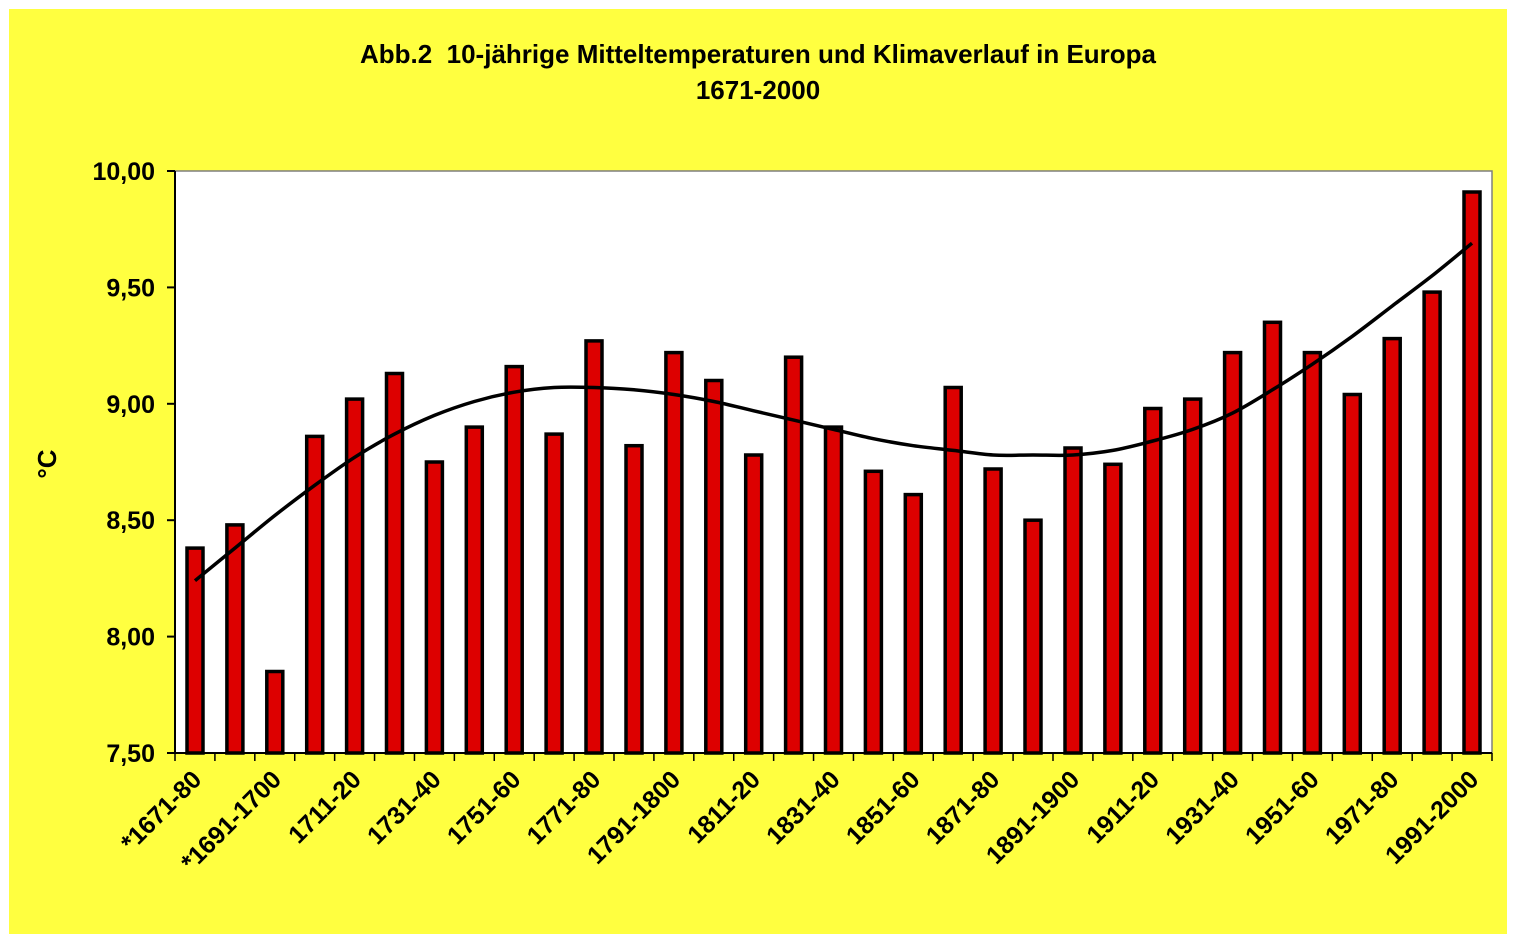  Describe the element at coordinates (1123, 807) in the screenshot. I see `x-tick-label: 1911-20` at that location.